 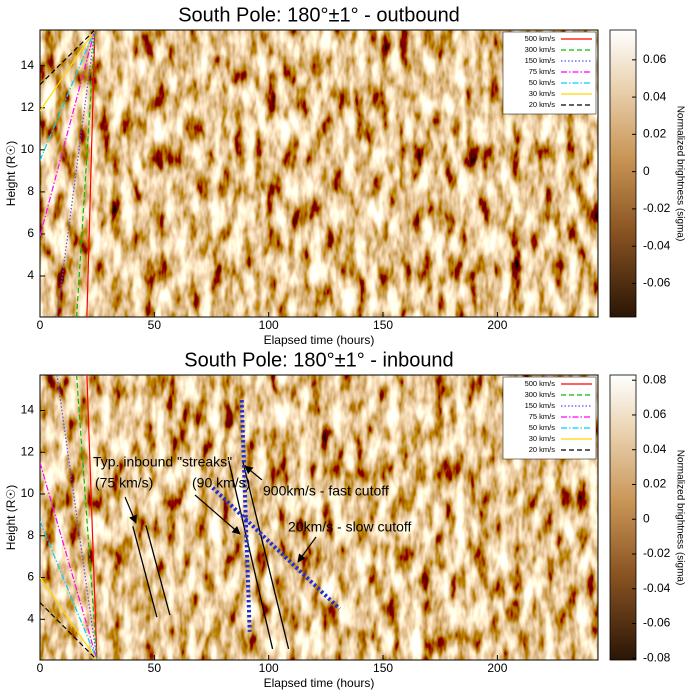 I want to click on chart-title: South Pole: 180°±1° - outbound, so click(x=319, y=15).